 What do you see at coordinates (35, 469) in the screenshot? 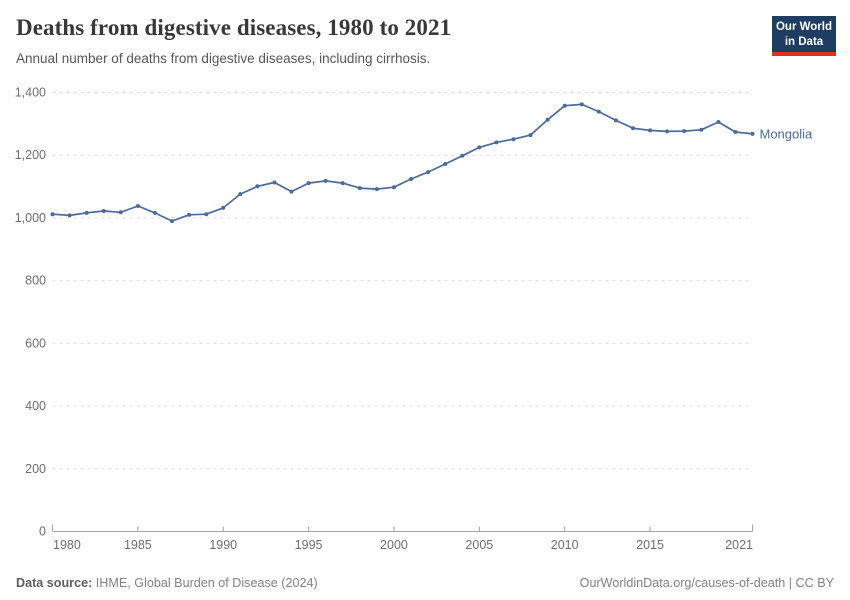
I see `y-tick-label: 200` at bounding box center [35, 469].